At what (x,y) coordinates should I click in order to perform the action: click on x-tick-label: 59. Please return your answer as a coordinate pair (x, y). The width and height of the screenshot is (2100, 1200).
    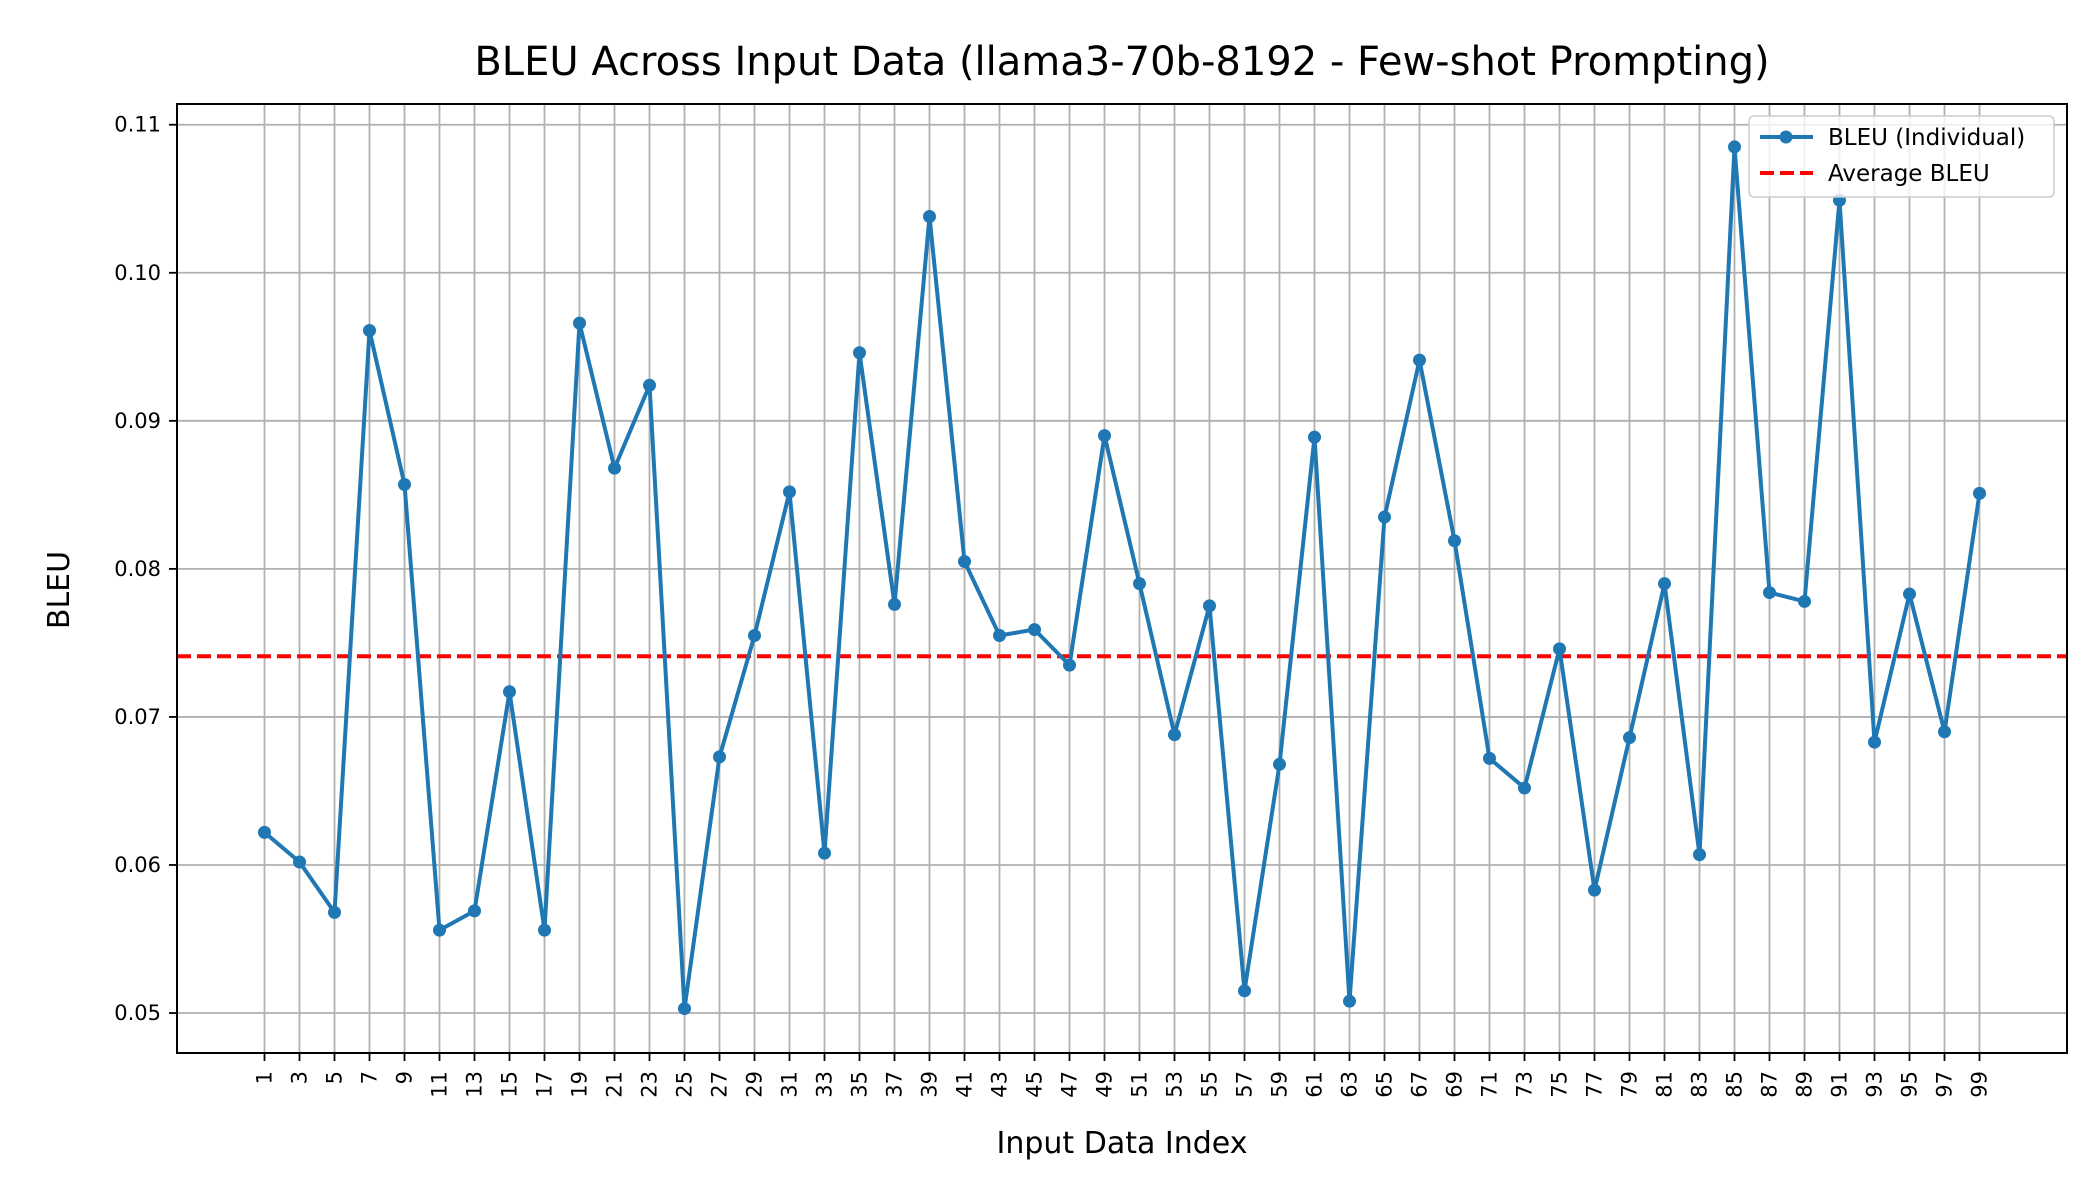
    Looking at the image, I should click on (1280, 1084).